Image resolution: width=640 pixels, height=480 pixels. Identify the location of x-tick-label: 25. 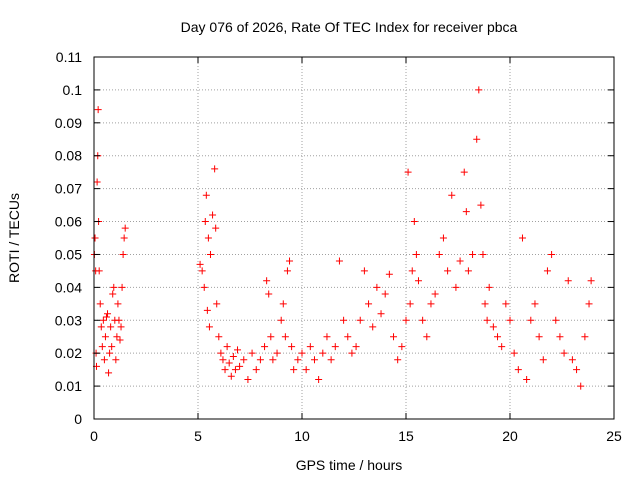
(614, 436).